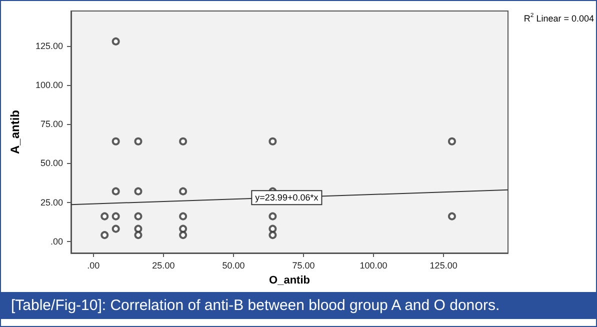 This screenshot has width=597, height=327. I want to click on x-tick-label: 100.00, so click(374, 265).